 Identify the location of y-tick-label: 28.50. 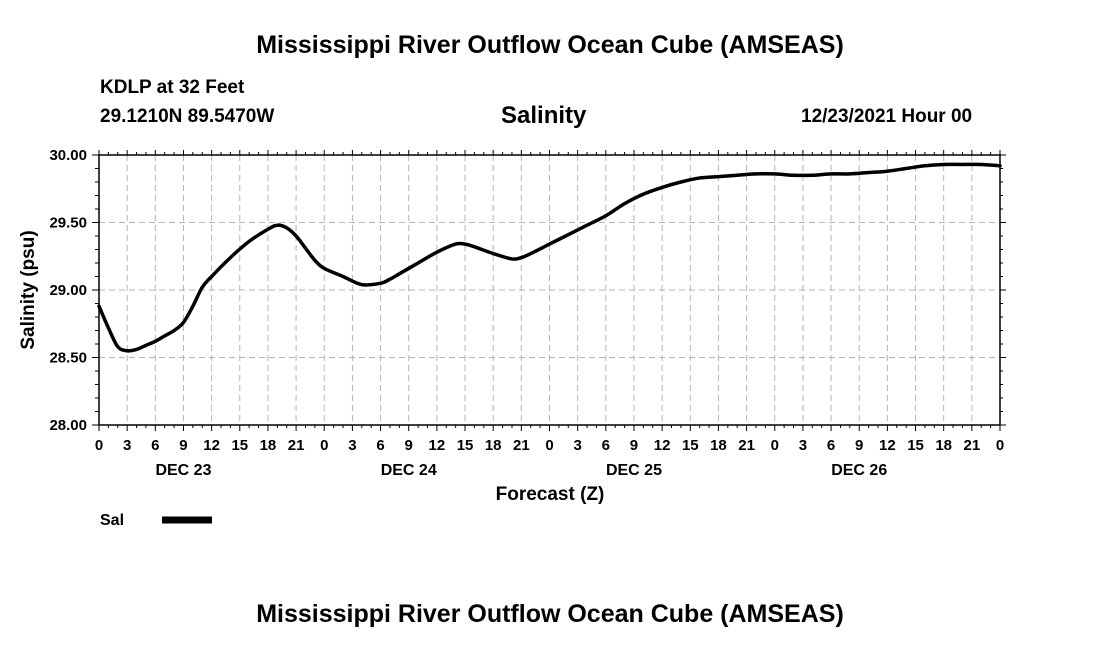
(68, 358).